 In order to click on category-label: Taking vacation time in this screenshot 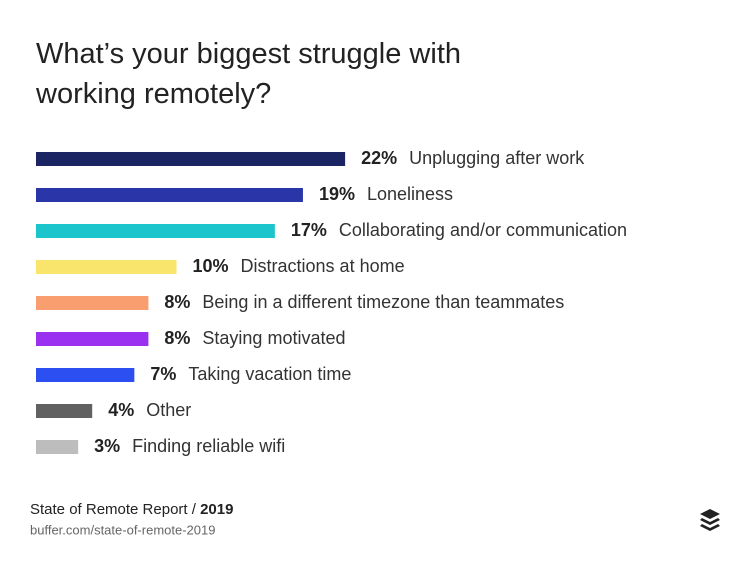, I will do `click(269, 374)`.